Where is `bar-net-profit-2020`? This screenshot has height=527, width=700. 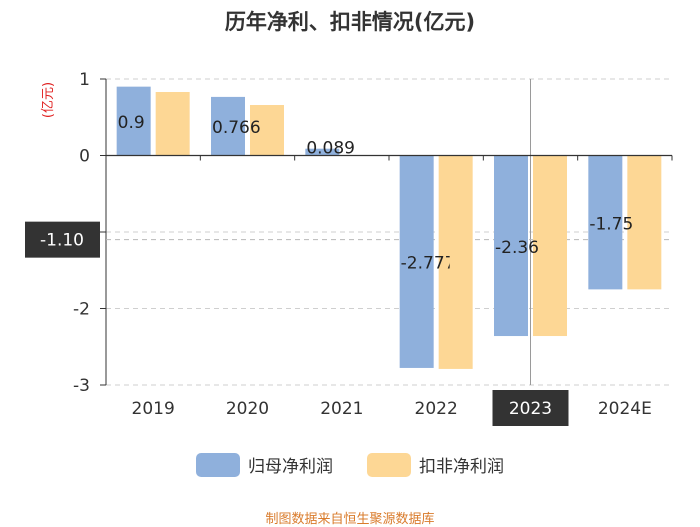
bar-net-profit-2020 is located at coordinates (228, 126).